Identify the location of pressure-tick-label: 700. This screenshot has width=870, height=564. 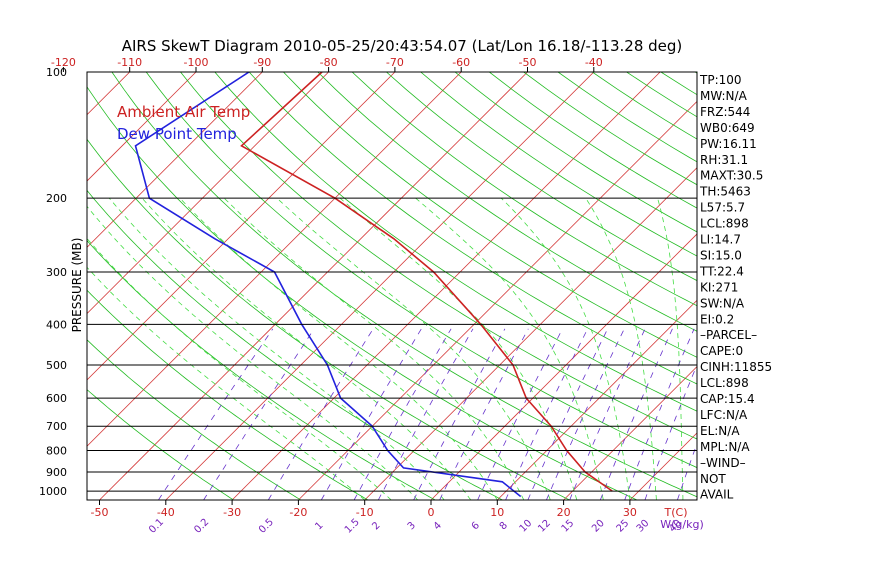
(56, 426).